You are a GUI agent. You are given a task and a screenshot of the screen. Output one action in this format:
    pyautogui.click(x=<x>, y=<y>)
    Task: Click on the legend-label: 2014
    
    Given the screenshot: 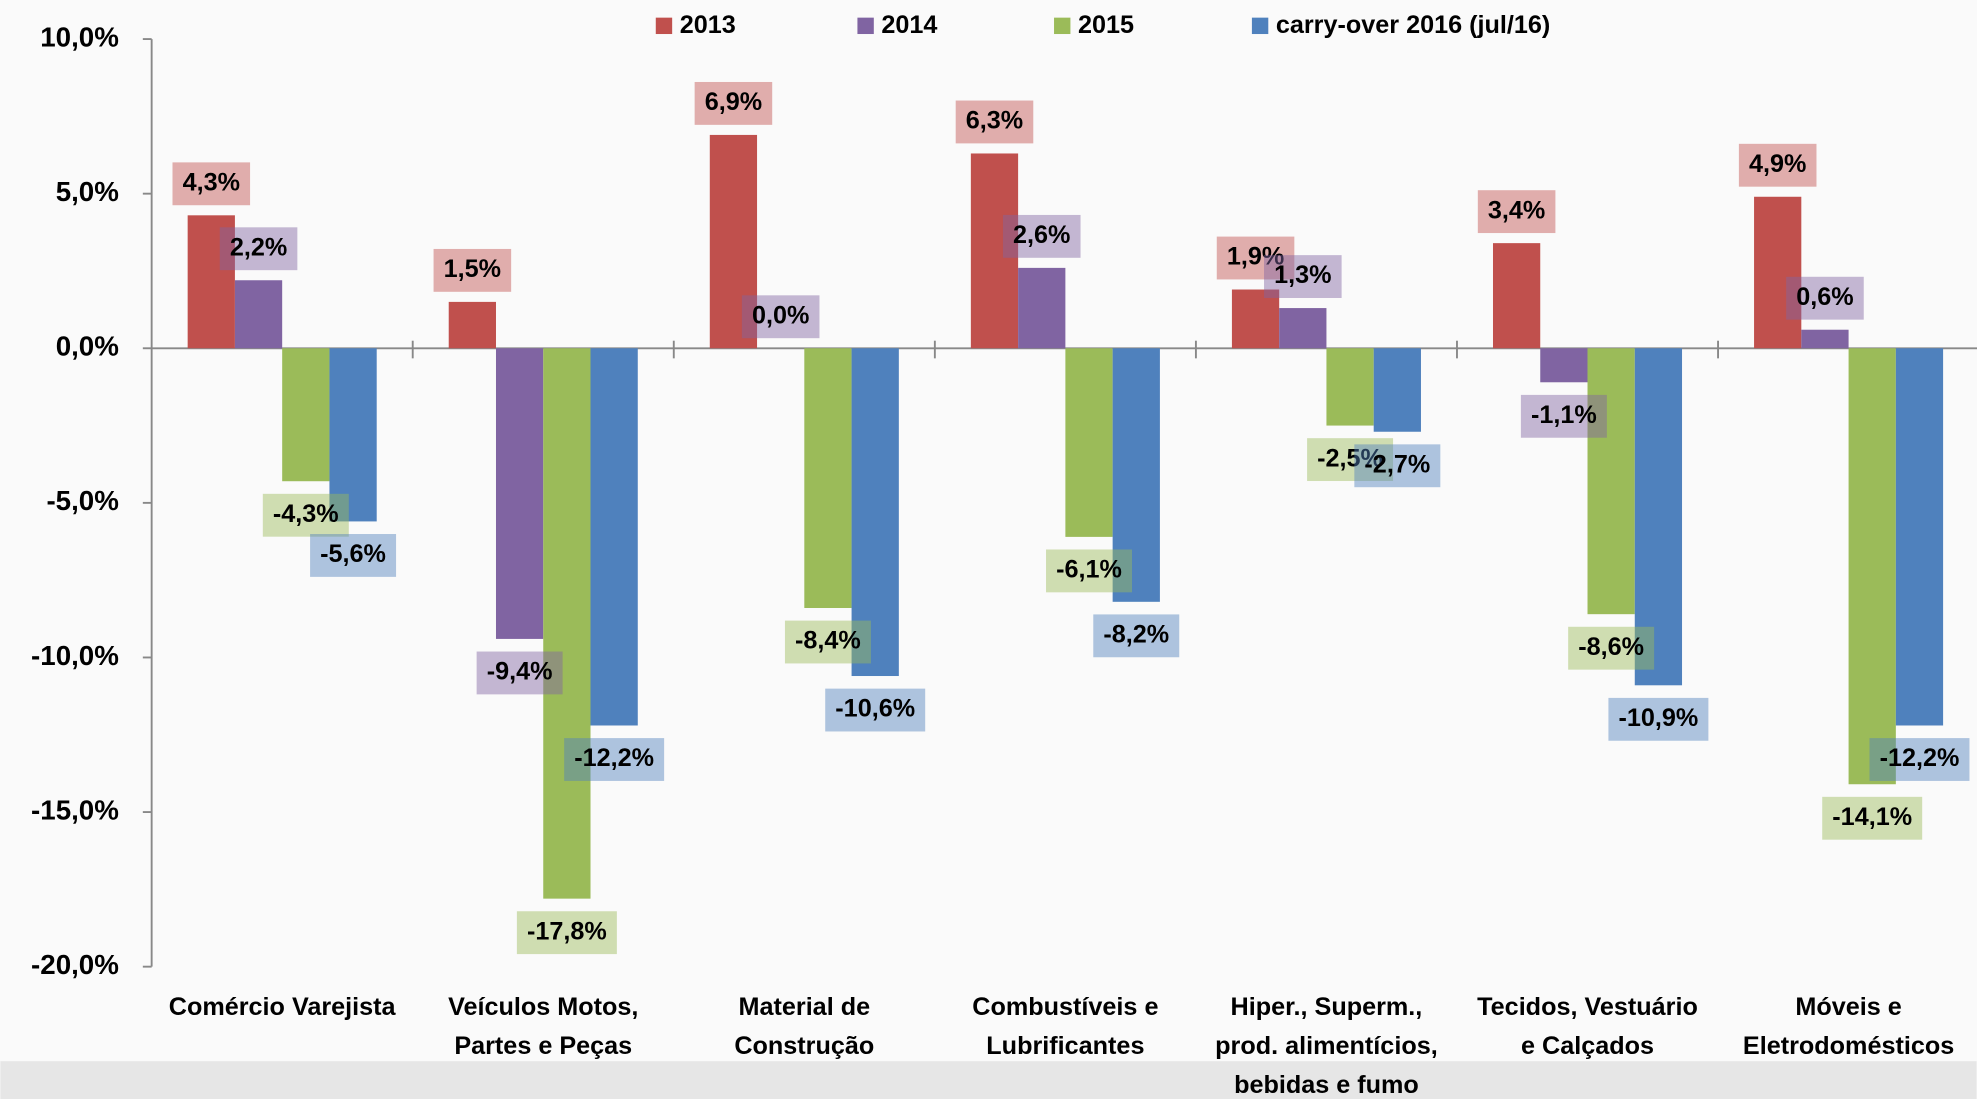 What is the action you would take?
    pyautogui.click(x=909, y=25)
    